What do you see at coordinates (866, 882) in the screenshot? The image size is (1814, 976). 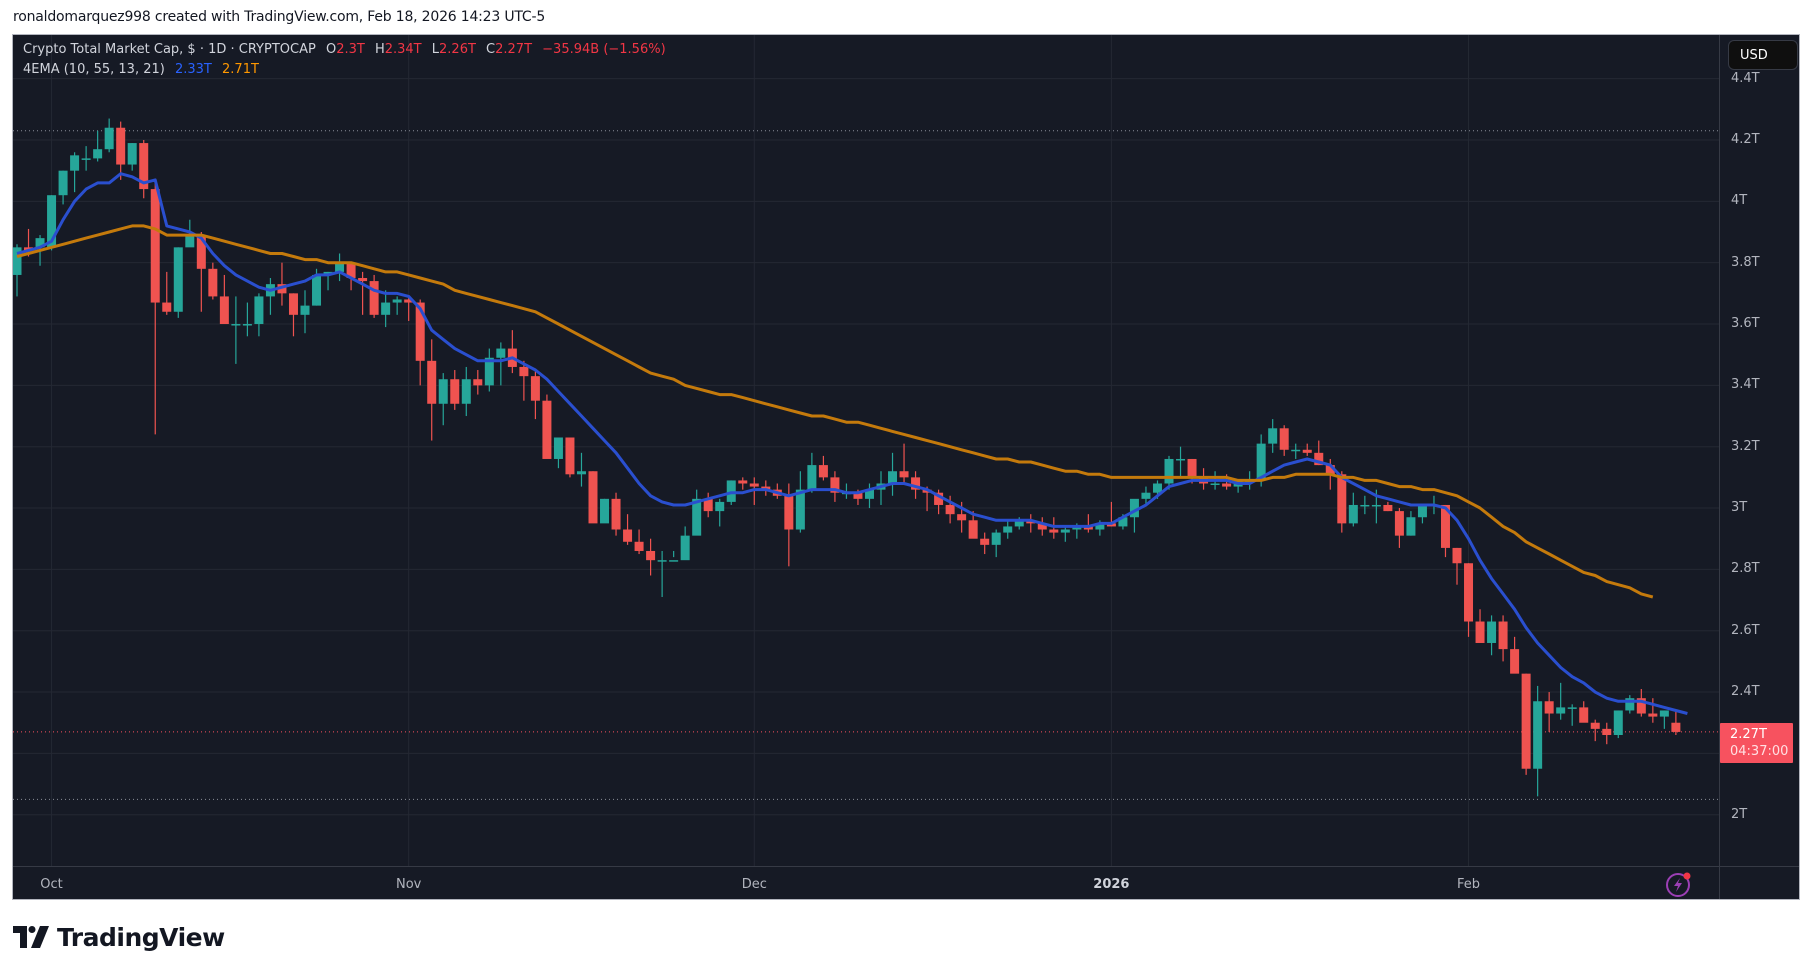 I see `time-axis: Oct Nov Dec 2026 Feb` at bounding box center [866, 882].